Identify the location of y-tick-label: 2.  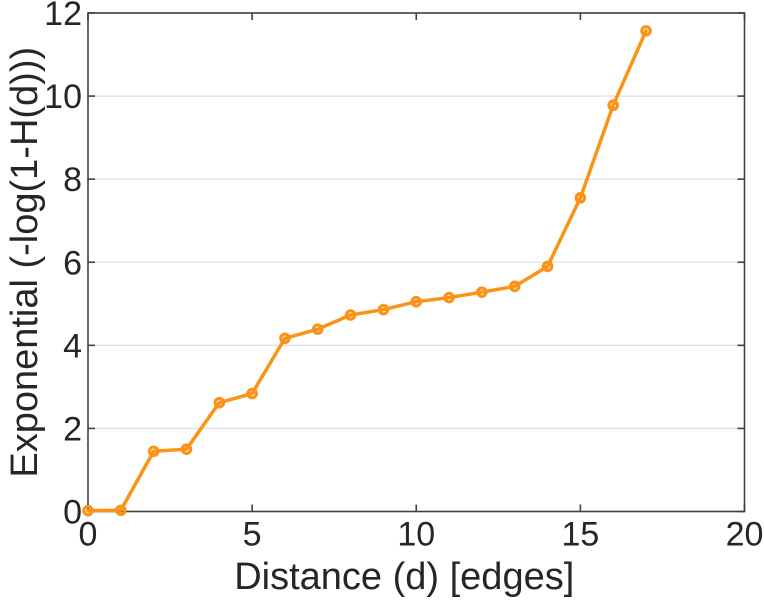
(72, 429).